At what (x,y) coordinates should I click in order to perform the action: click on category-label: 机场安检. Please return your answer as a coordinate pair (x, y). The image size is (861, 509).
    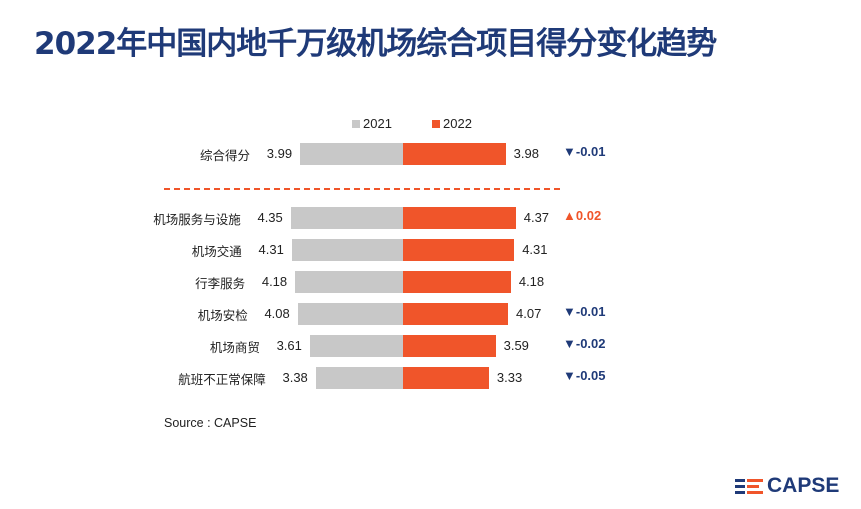
    Looking at the image, I should click on (222, 315).